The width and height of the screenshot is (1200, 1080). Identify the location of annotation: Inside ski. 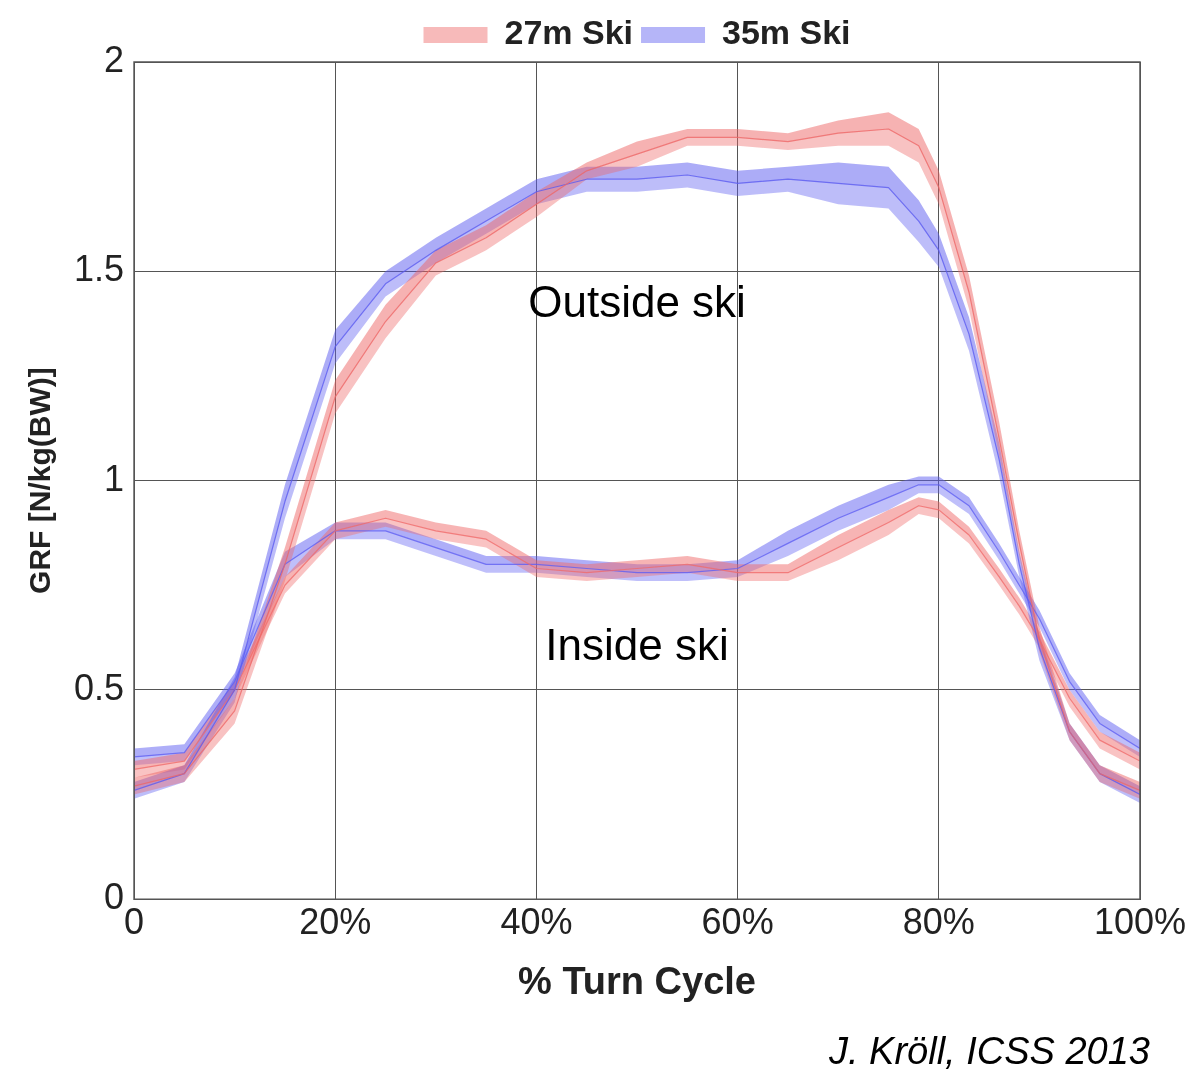
(637, 645).